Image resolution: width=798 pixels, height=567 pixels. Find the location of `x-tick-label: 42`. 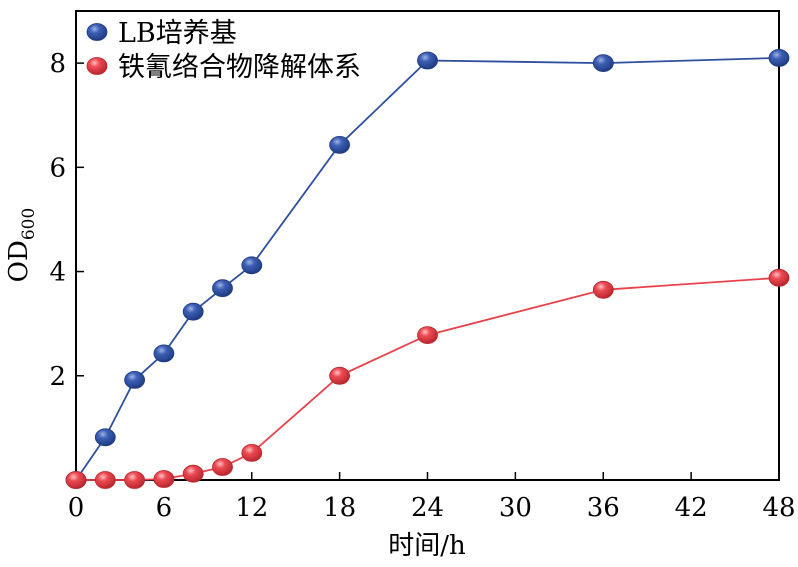

x-tick-label: 42 is located at coordinates (691, 508).